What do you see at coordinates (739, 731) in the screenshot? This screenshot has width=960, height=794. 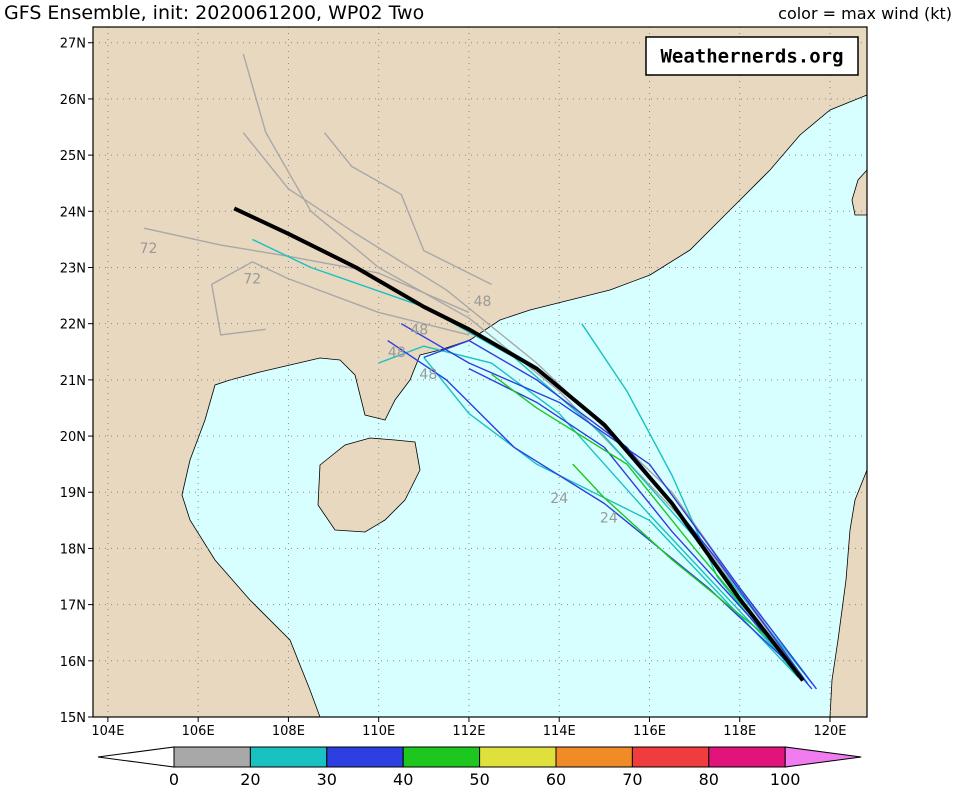 I see `x-tick-label: 118E` at bounding box center [739, 731].